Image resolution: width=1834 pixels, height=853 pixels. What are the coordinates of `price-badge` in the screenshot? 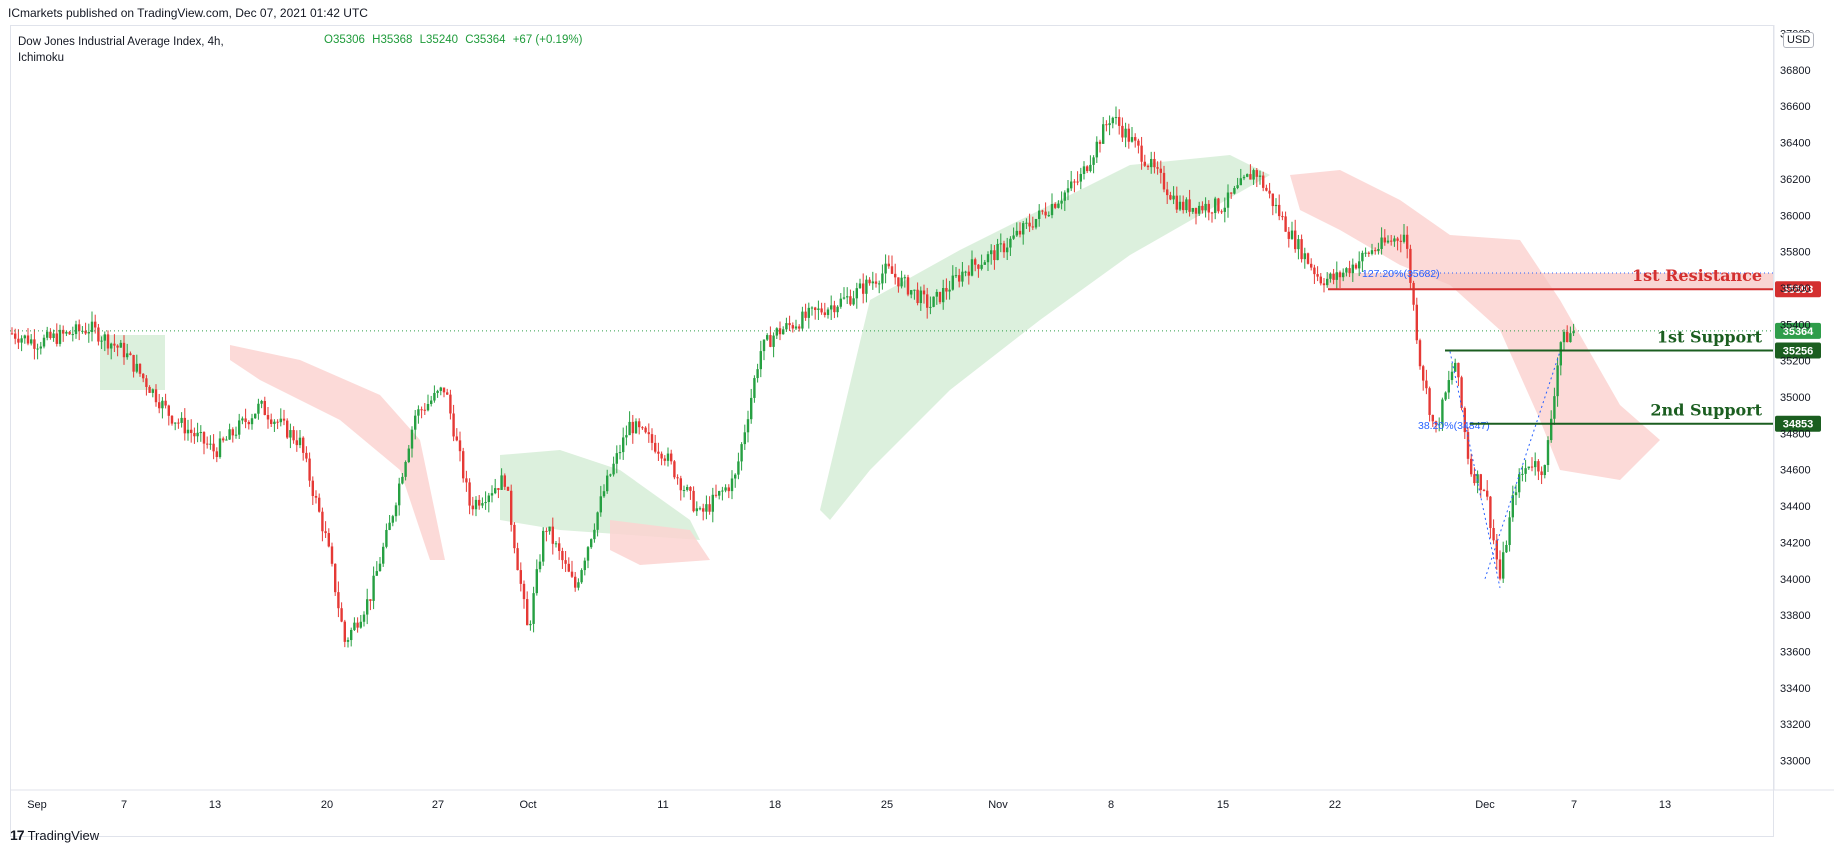 It's located at (1798, 289).